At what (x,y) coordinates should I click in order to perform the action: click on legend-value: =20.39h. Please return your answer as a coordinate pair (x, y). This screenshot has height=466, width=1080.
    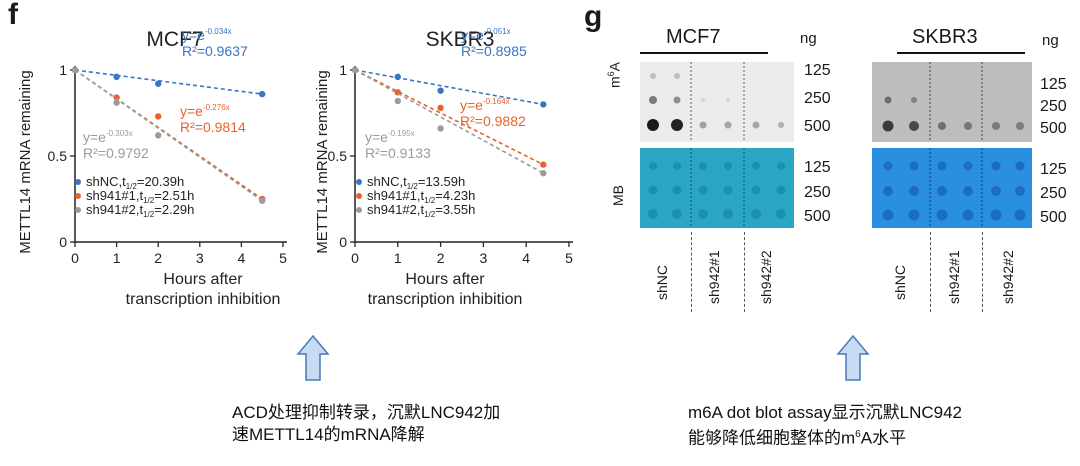
    Looking at the image, I should click on (160, 181).